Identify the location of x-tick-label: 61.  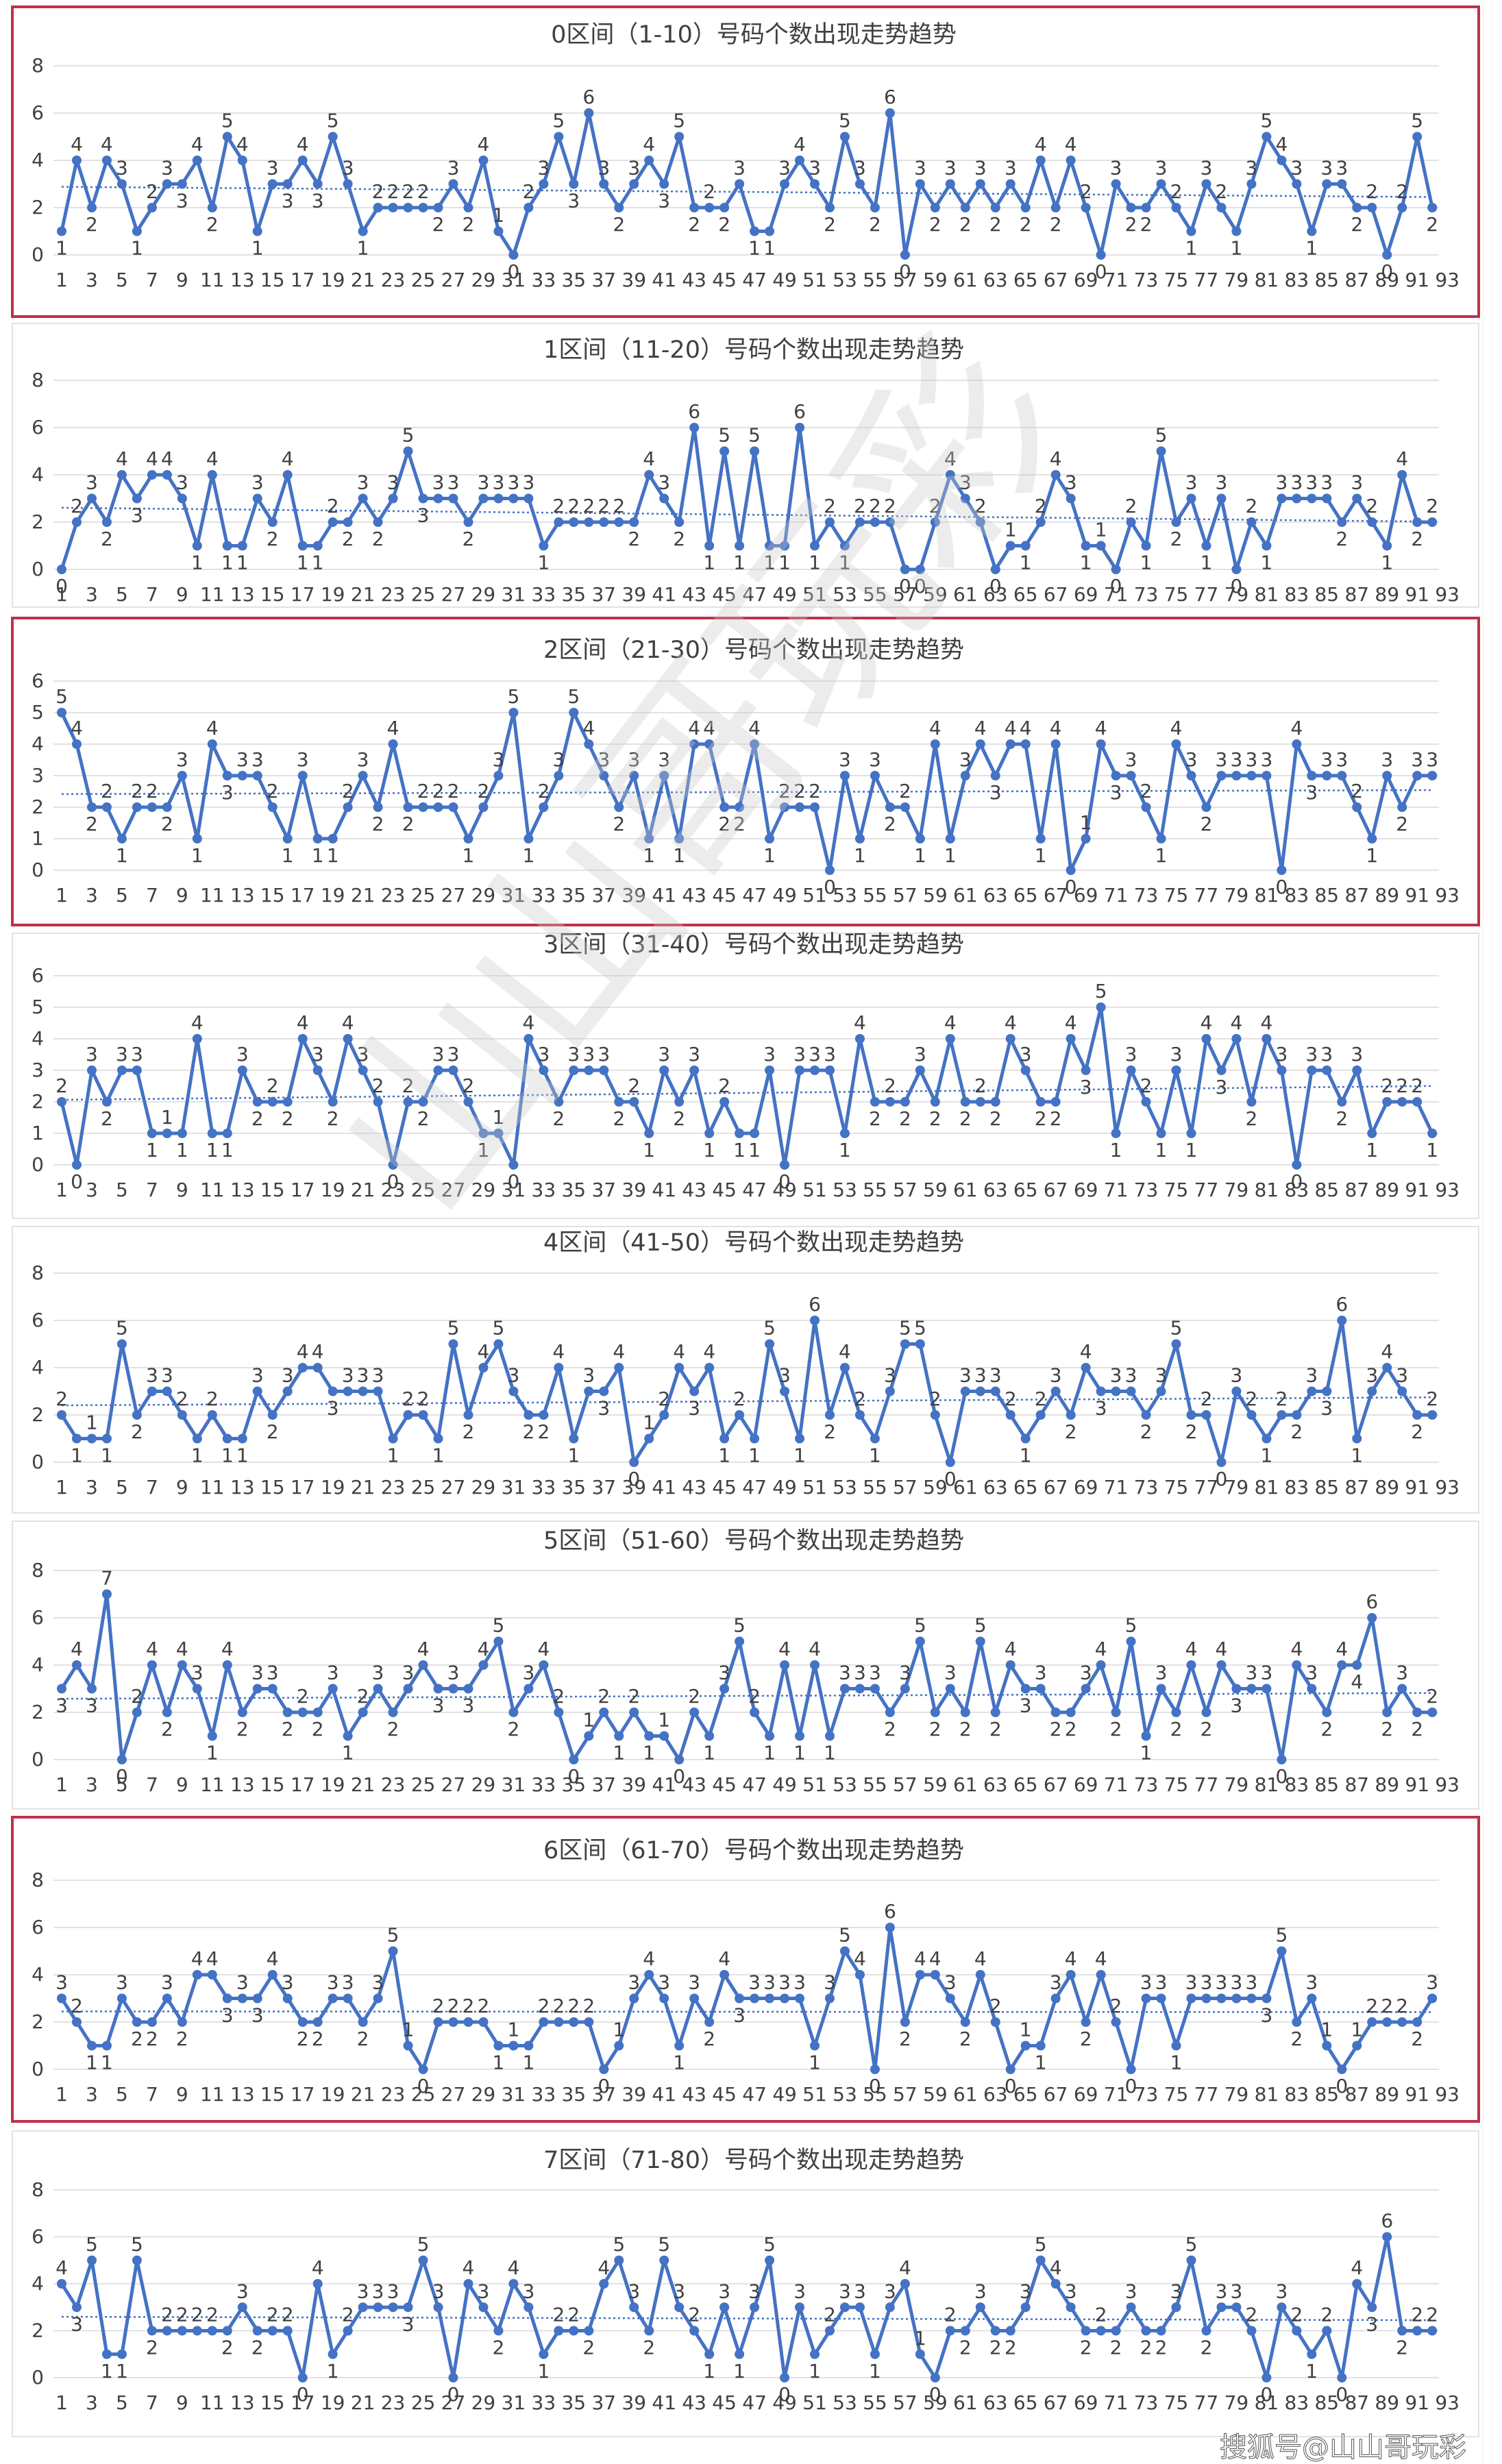
(966, 1487).